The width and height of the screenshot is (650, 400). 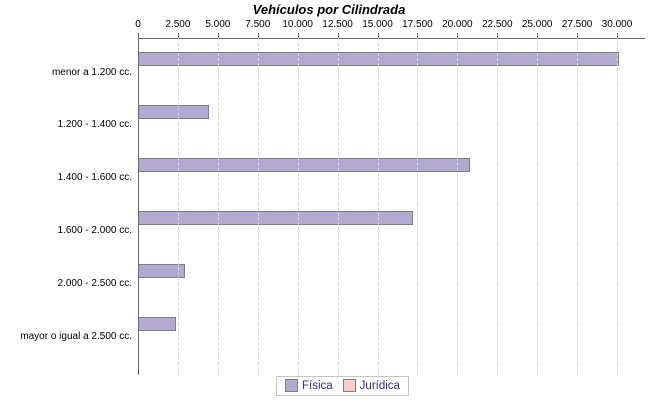 I want to click on legend: Física Jurídica, so click(x=342, y=386).